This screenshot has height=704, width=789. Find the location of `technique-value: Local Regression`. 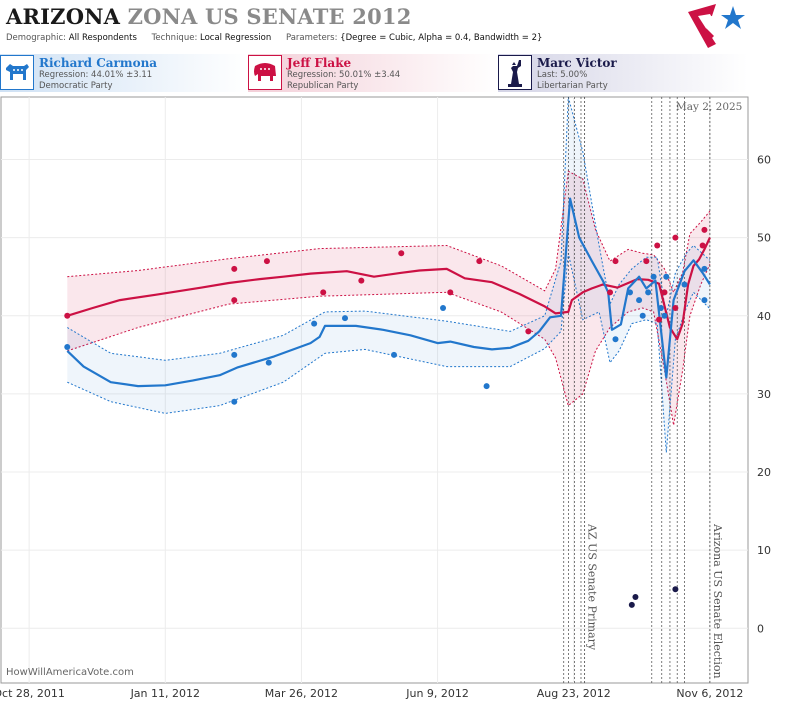

technique-value: Local Regression is located at coordinates (236, 38).